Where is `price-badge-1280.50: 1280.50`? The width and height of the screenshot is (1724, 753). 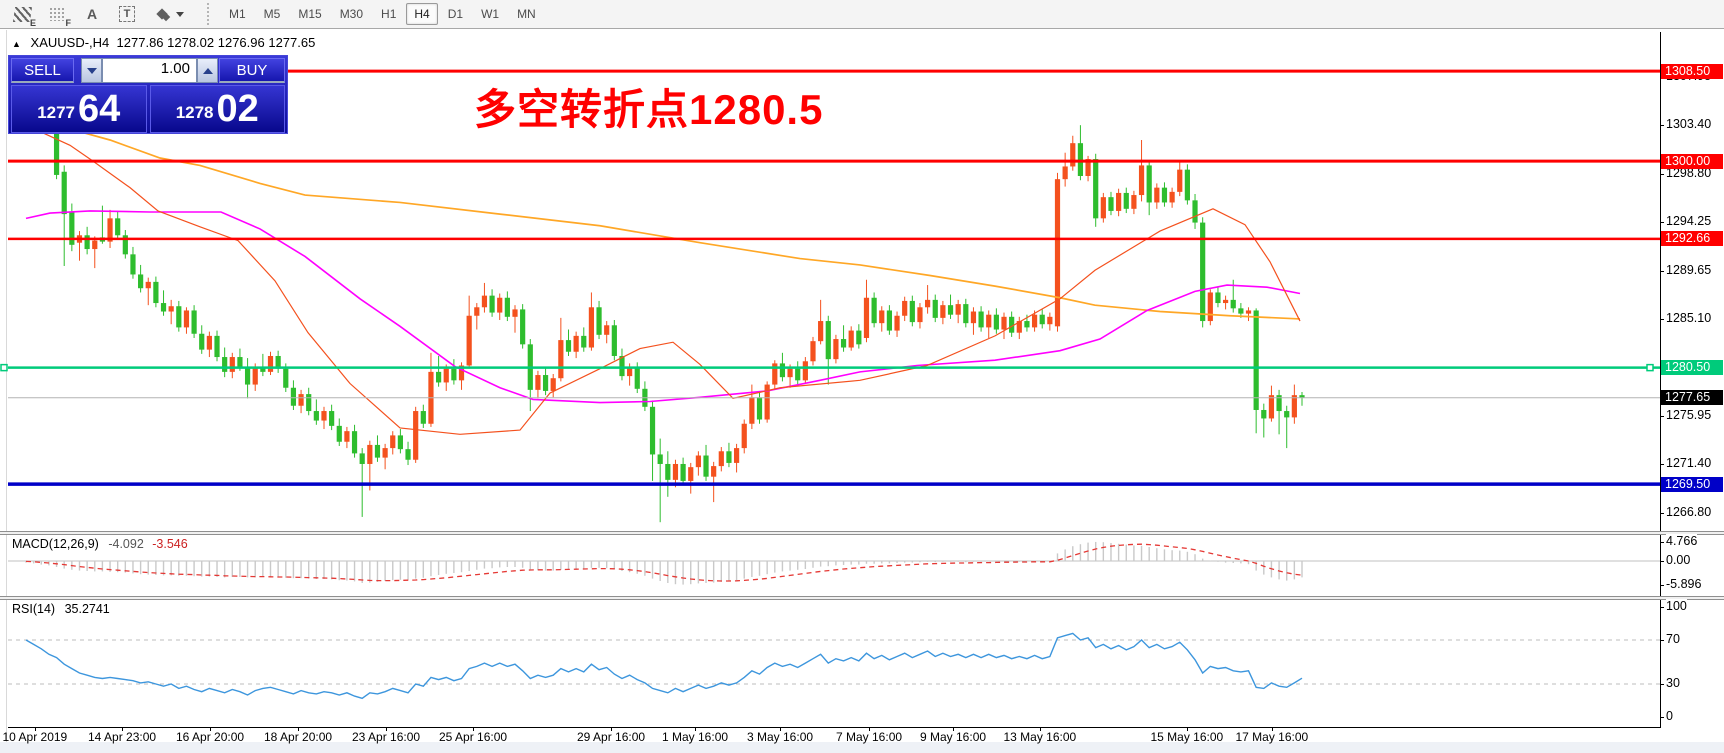
price-badge-1280.50: 1280.50 is located at coordinates (1692, 368).